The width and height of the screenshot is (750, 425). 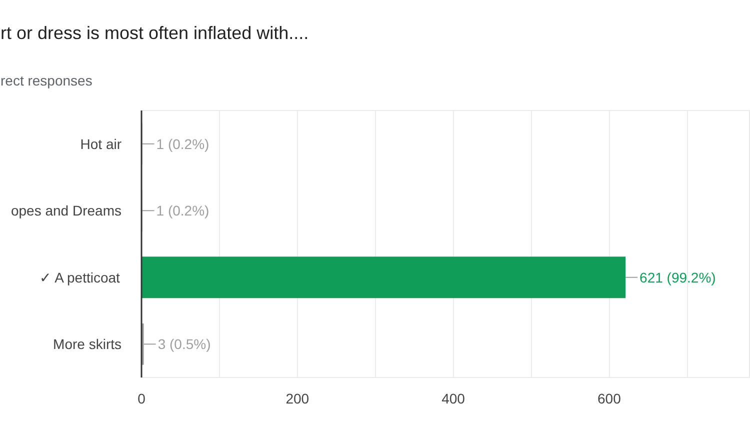 What do you see at coordinates (142, 398) in the screenshot?
I see `x-tick-label: 0` at bounding box center [142, 398].